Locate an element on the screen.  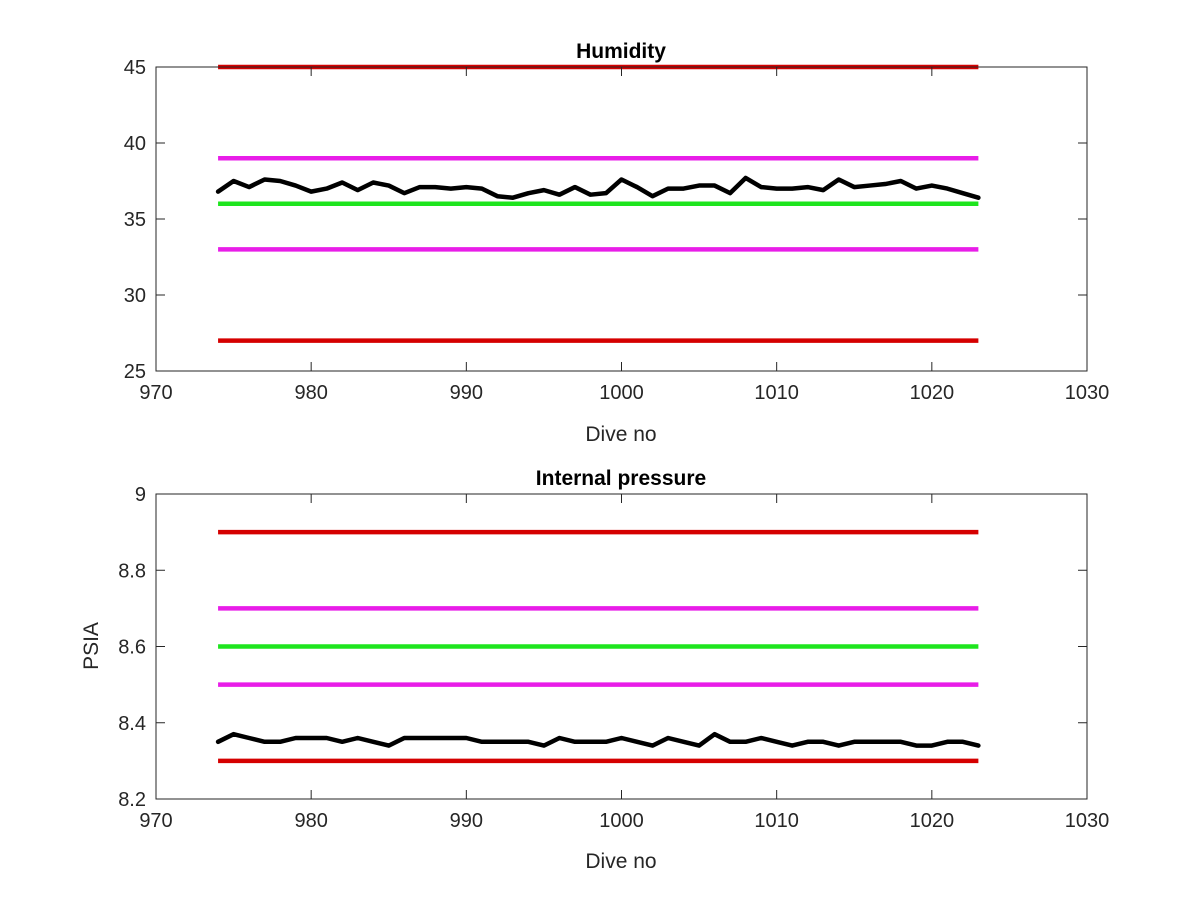
humidity-x-axis-label: Dive no is located at coordinates (620, 434).